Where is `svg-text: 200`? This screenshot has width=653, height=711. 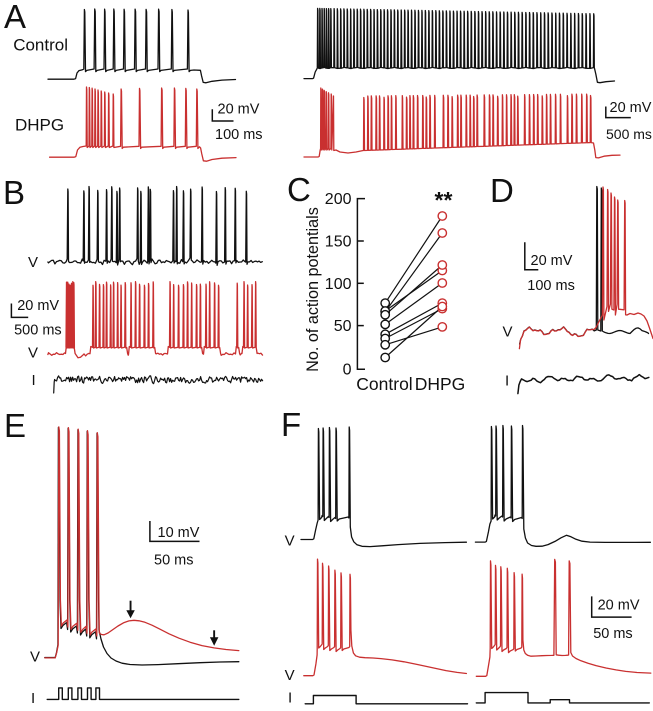
svg-text: 200 is located at coordinates (338, 199).